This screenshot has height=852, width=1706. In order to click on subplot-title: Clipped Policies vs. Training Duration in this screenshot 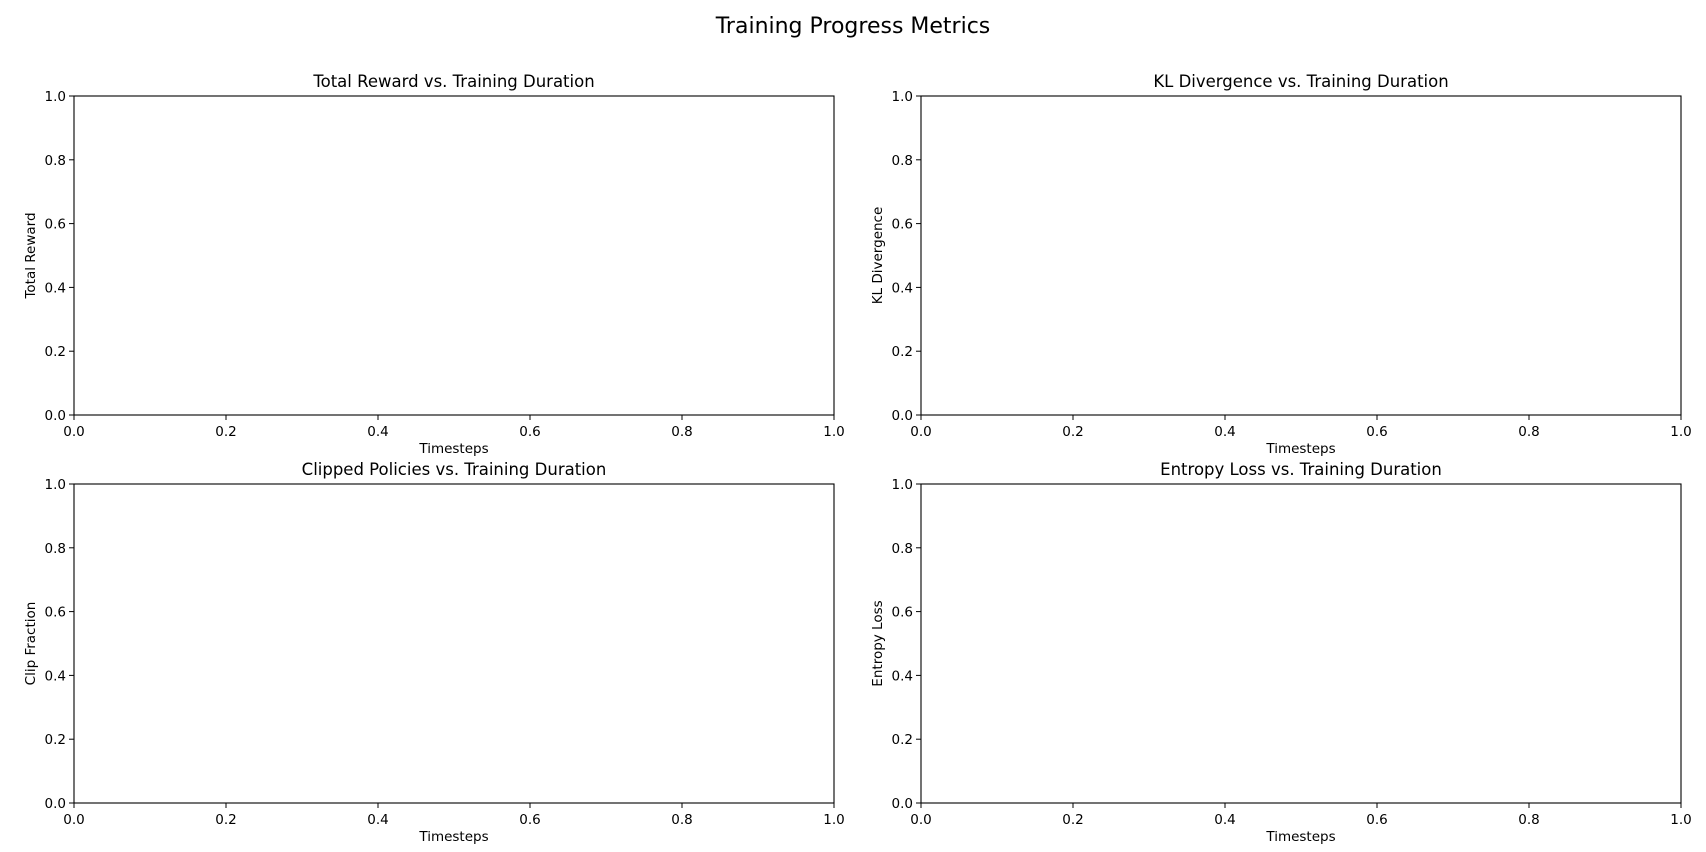, I will do `click(454, 469)`.